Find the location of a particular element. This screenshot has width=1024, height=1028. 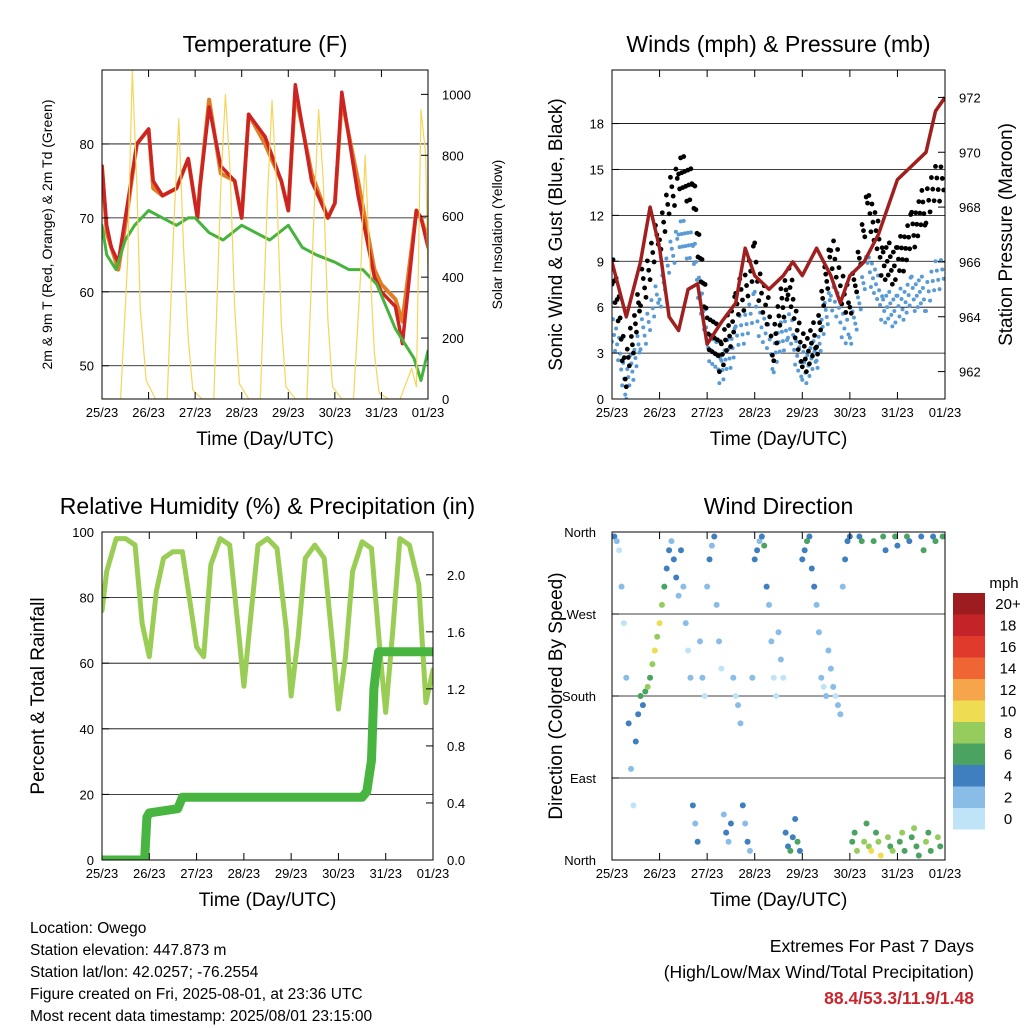

y-axis-label-left: Direction (Colored By Speed) is located at coordinates (556, 695).